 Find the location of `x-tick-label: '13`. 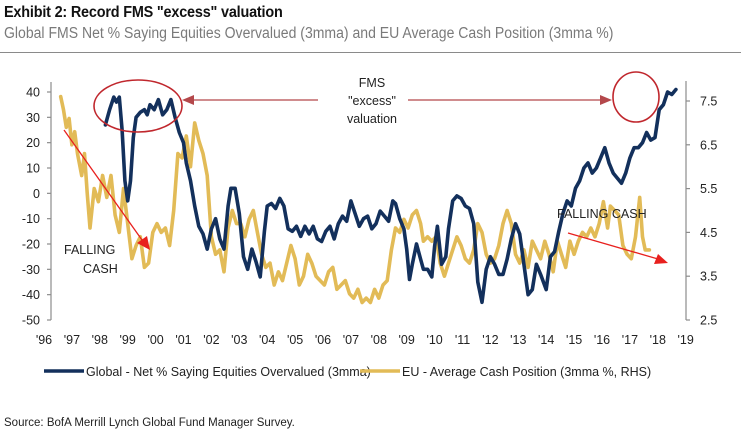

x-tick-label: '13 is located at coordinates (518, 340).